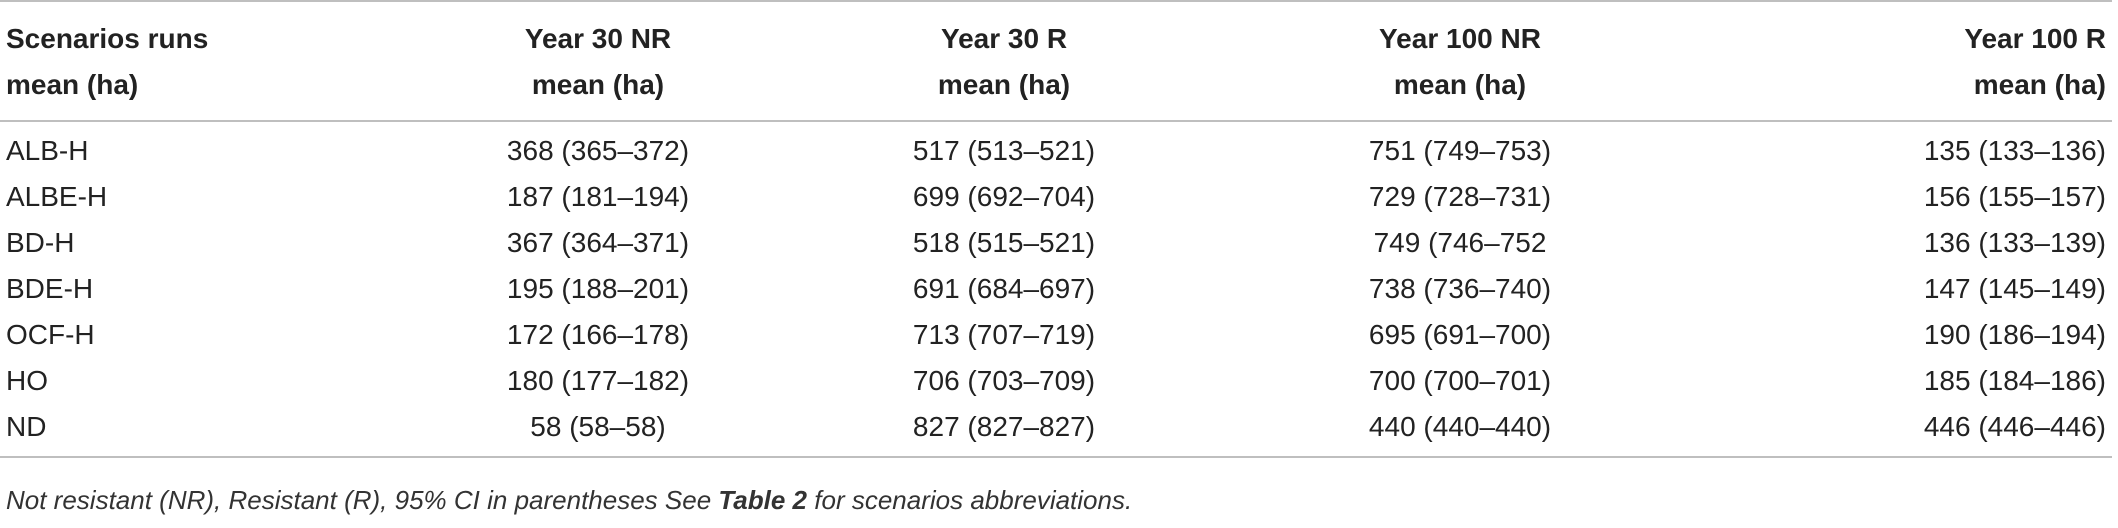 Image resolution: width=2118 pixels, height=528 pixels. I want to click on cell-year30-nr: 367 (364–371), so click(598, 242).